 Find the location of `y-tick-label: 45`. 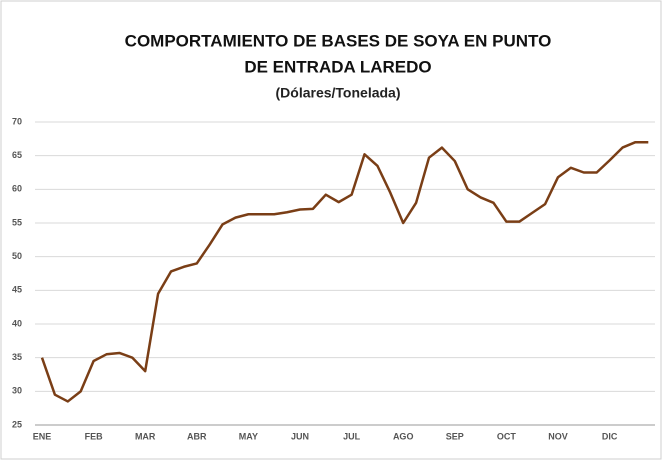

y-tick-label: 45 is located at coordinates (17, 290).